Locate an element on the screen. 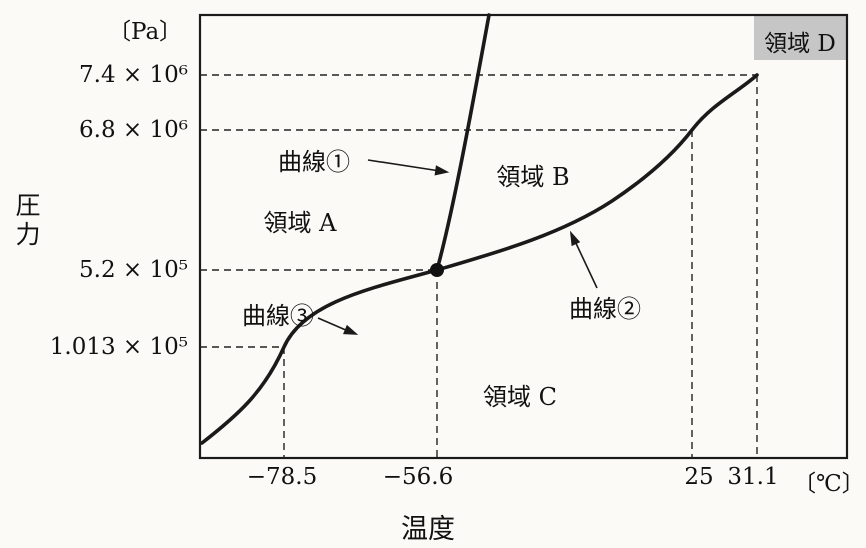 The width and height of the screenshot is (866, 548). curve-2-vaporization-path is located at coordinates (597, 172).